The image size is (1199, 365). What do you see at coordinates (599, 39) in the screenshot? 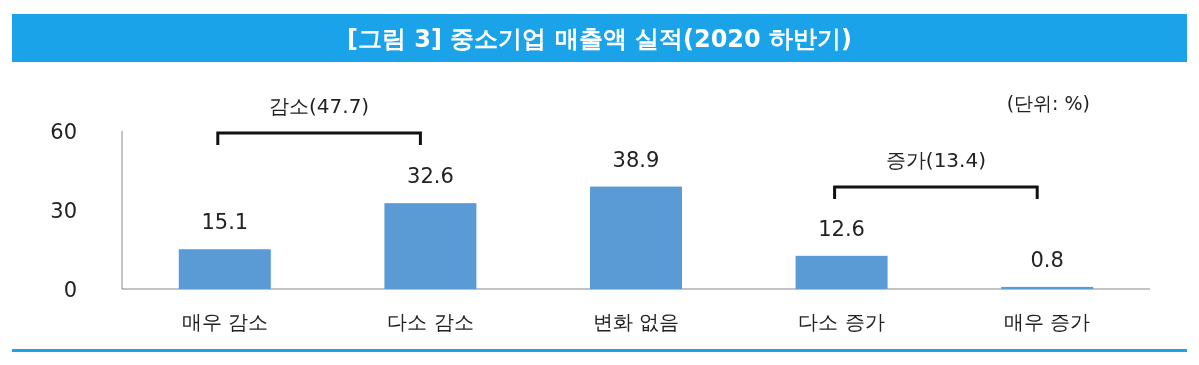
I see `chart-title: [그림 3] 중소기업 매출액 실적(2020 하반기)` at bounding box center [599, 39].